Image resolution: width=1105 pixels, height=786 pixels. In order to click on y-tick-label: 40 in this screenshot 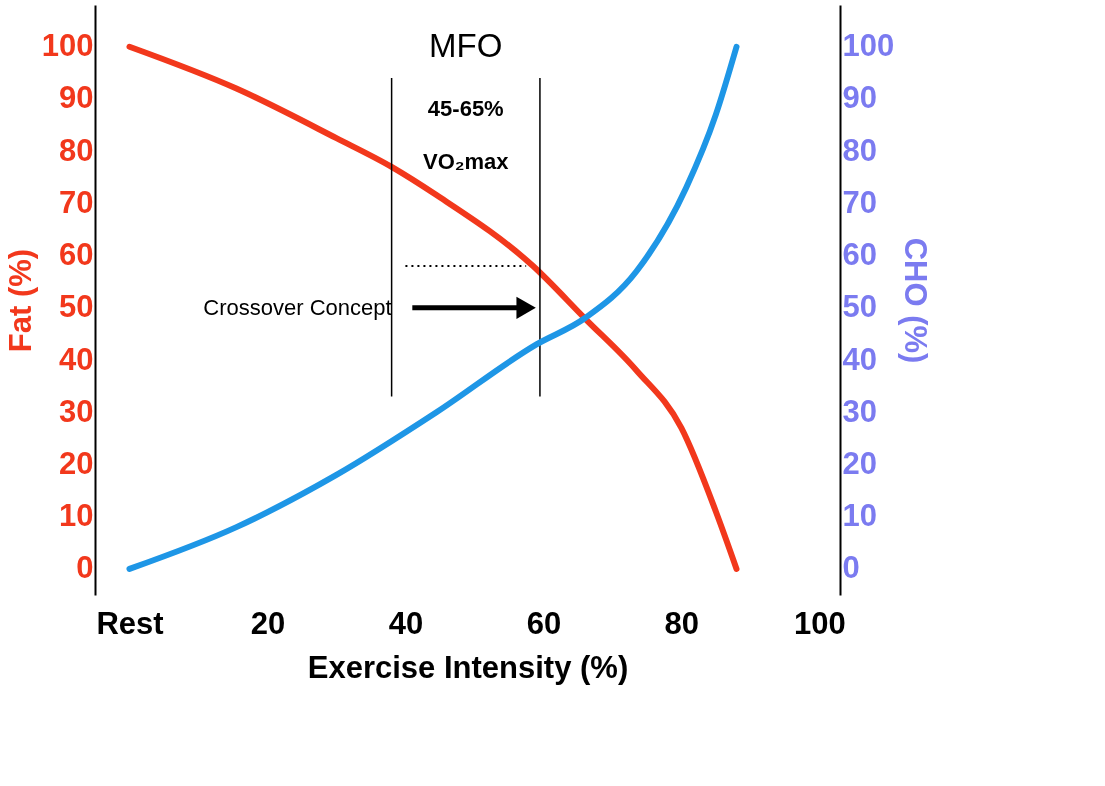, I will do `click(76, 359)`.